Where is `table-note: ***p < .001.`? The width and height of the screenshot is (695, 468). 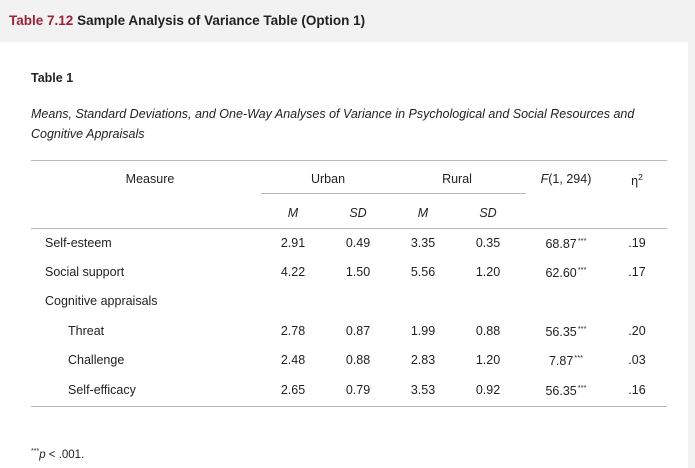 table-note: ***p < .001. is located at coordinates (57, 454).